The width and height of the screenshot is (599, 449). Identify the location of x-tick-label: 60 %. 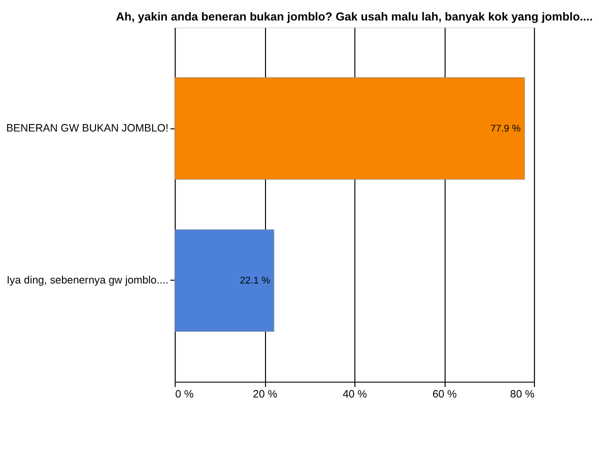
(445, 394).